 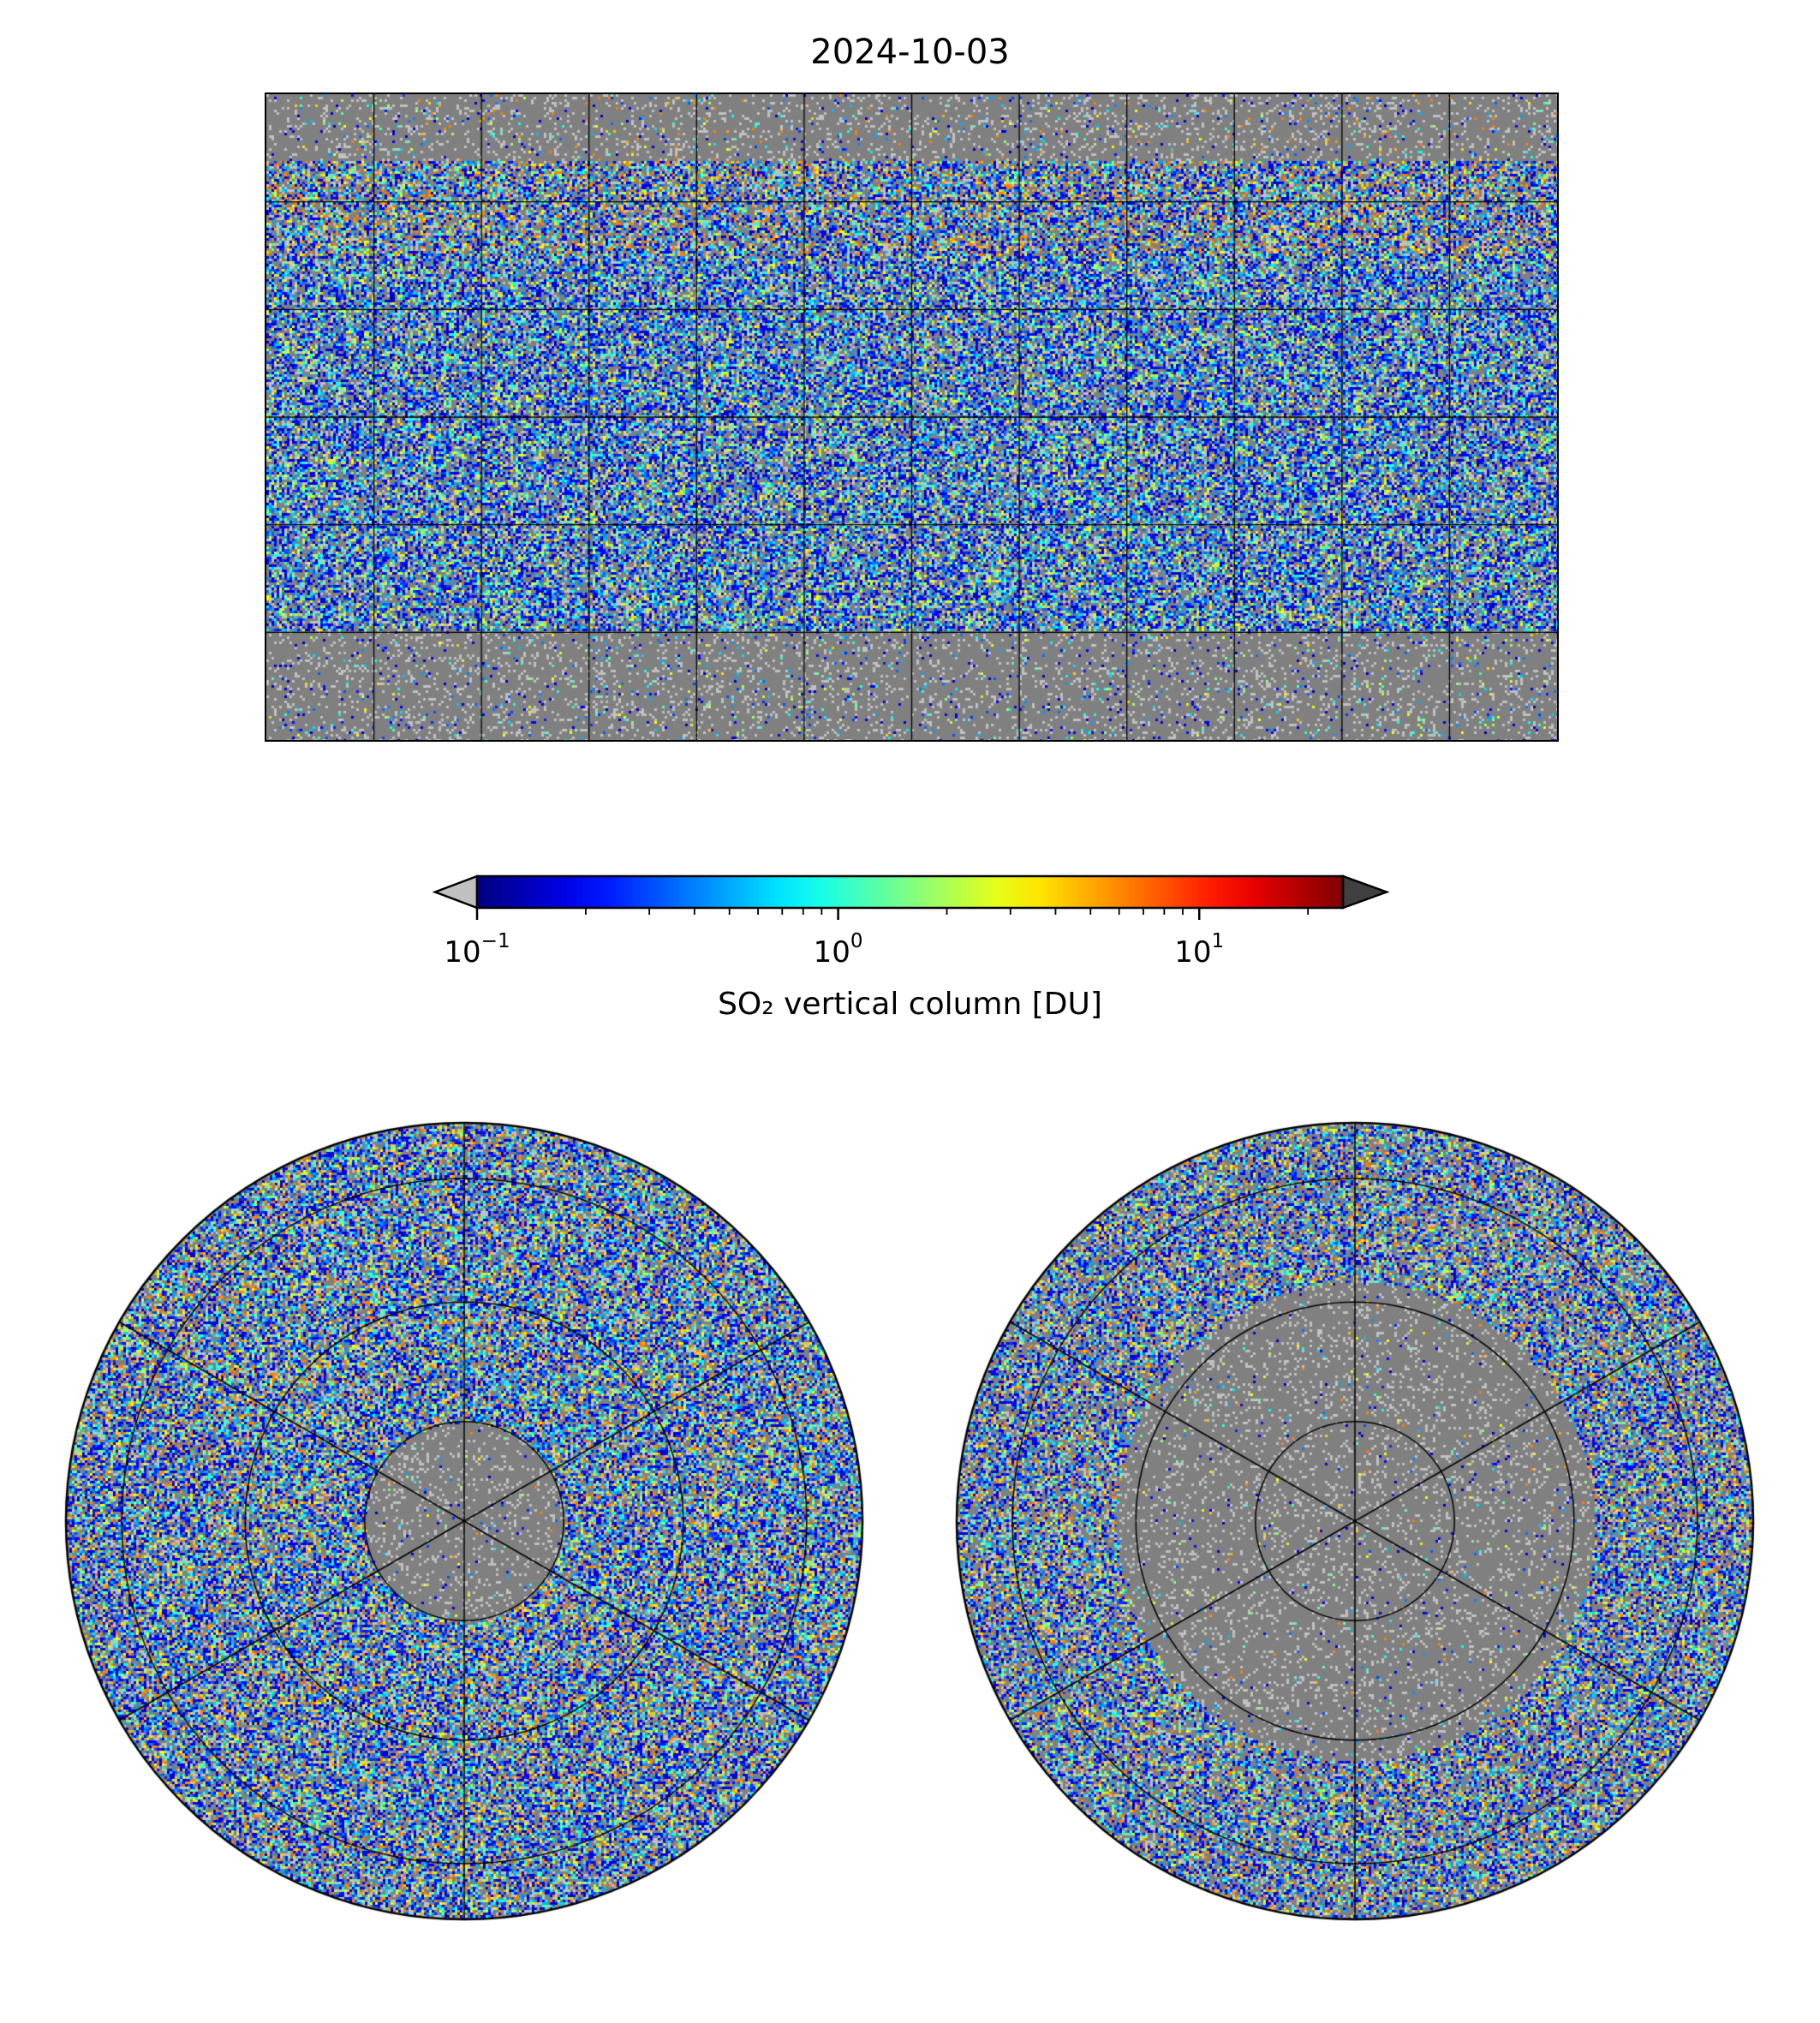 What do you see at coordinates (838, 950) in the screenshot?
I see `colorbar-tick-label: 10⁰` at bounding box center [838, 950].